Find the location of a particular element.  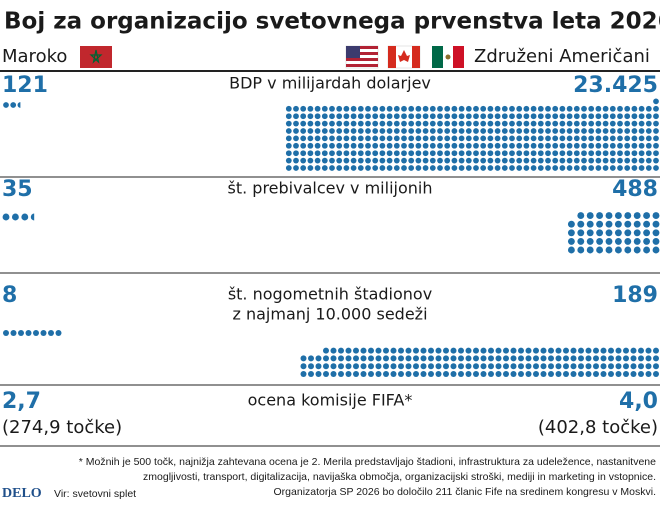

logo: DELO is located at coordinates (22, 493).